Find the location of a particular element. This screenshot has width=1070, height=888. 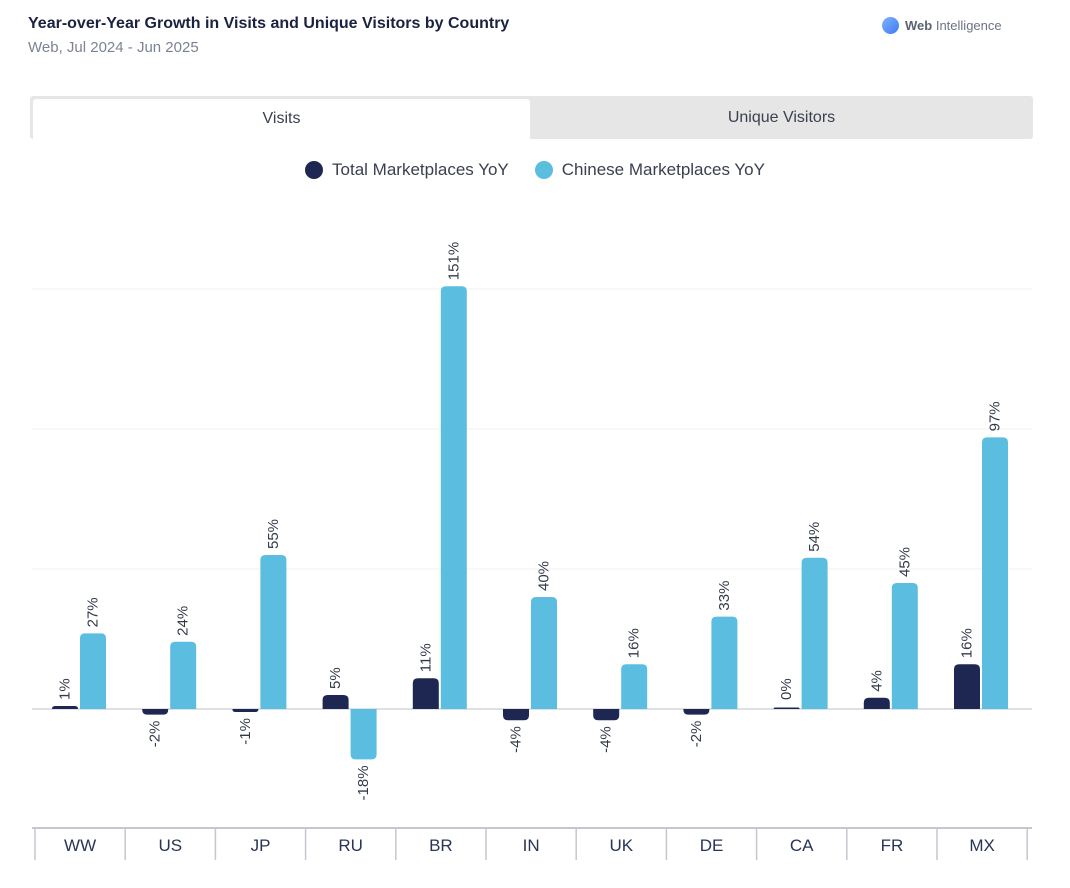

tab-bar: Visits Unique Visitors is located at coordinates (531, 117).